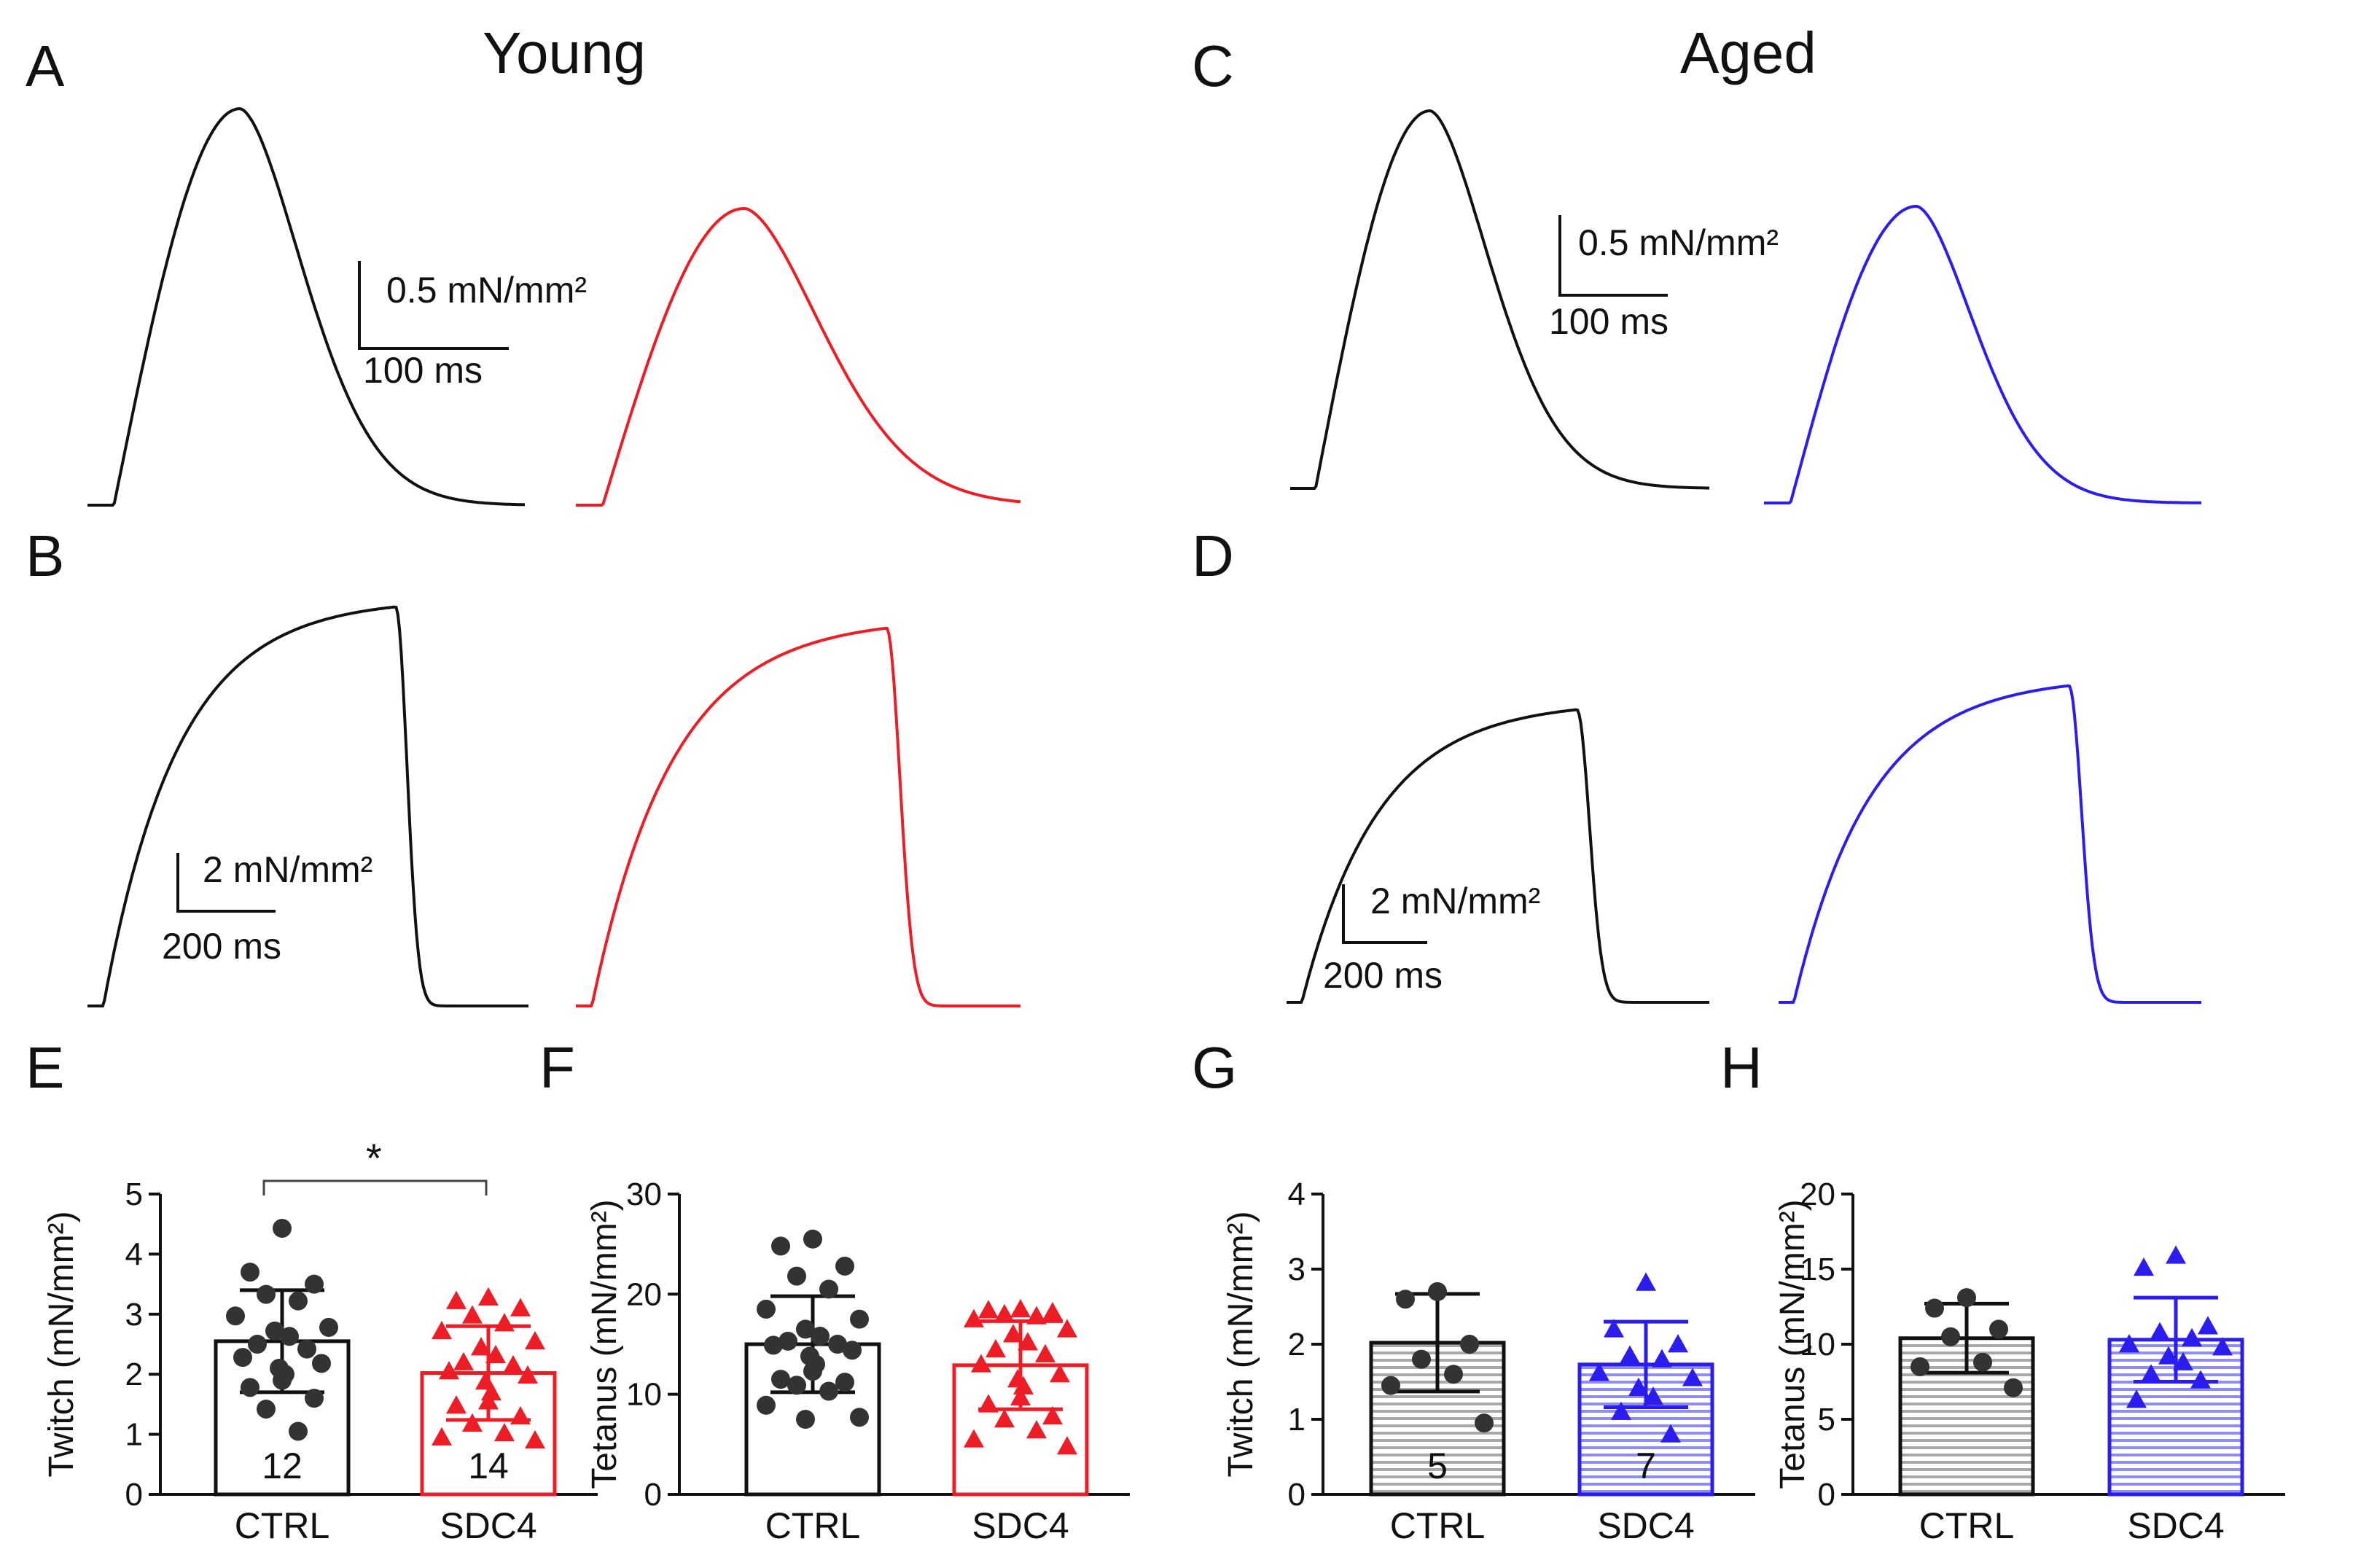 The height and width of the screenshot is (1568, 2369). What do you see at coordinates (1241, 1344) in the screenshot?
I see `y-axis-title-g: Twitch (mN/mm²)` at bounding box center [1241, 1344].